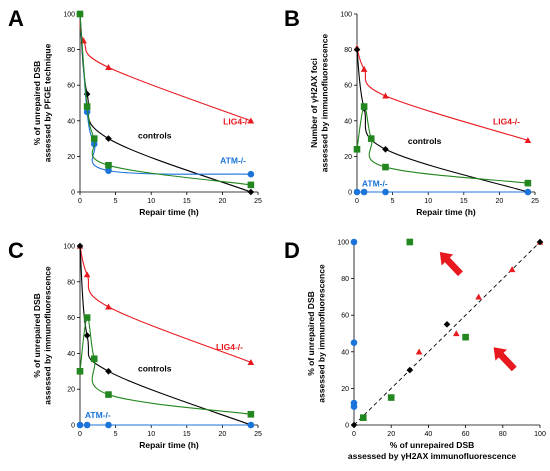  Describe the element at coordinates (229, 347) in the screenshot. I see `series-annotation-label: LIG4-/-` at that location.